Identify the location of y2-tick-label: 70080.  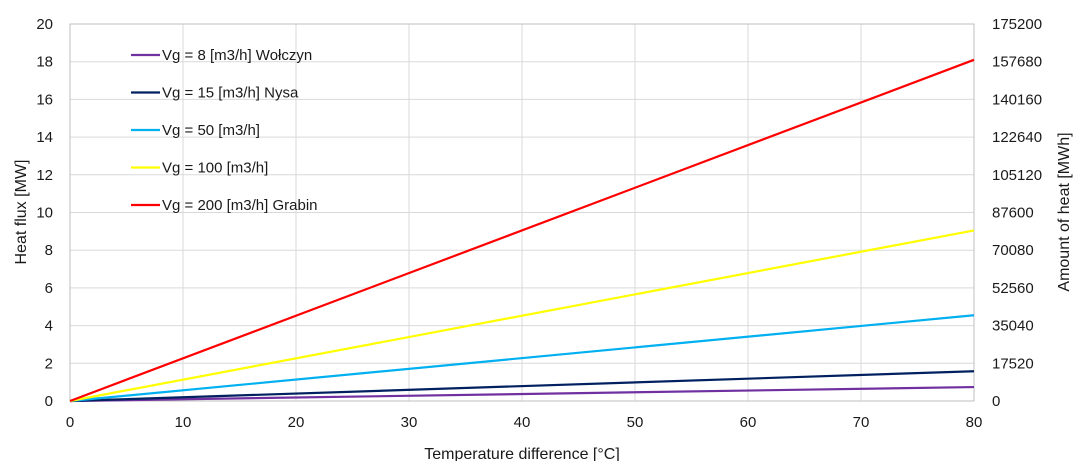
(1013, 250).